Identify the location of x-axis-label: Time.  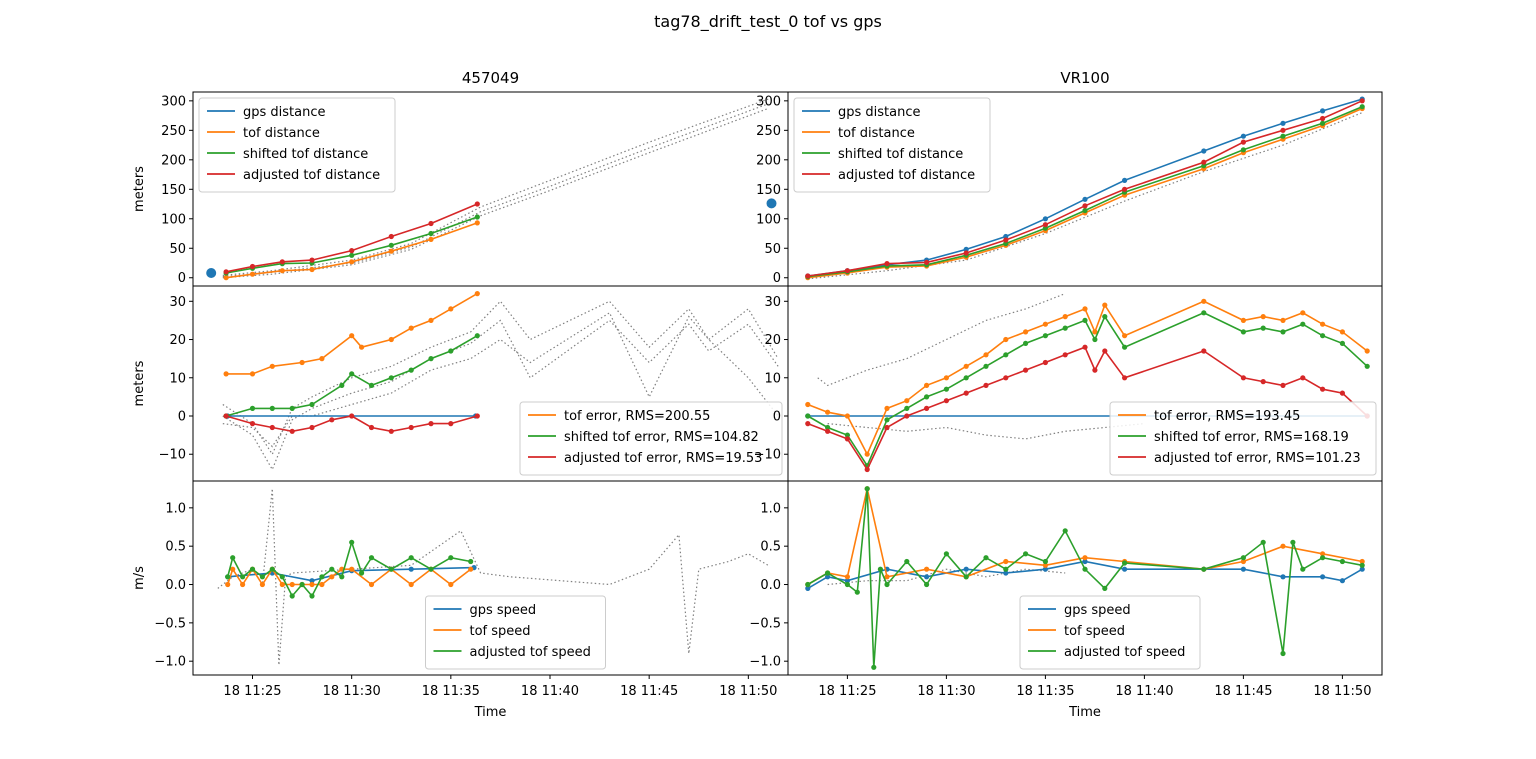
(1084, 712).